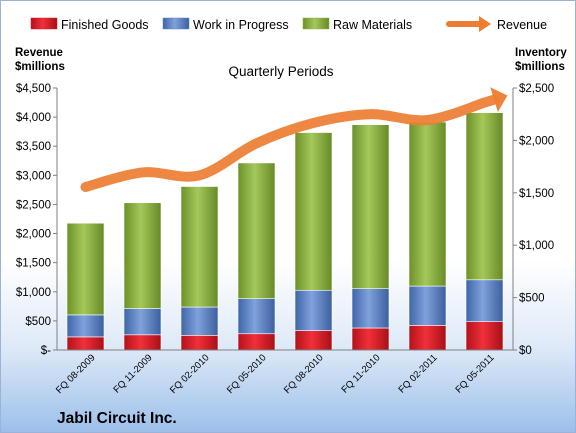 Image resolution: width=576 pixels, height=433 pixels. Describe the element at coordinates (536, 141) in the screenshot. I see `right-tick-label: $2,000` at that location.